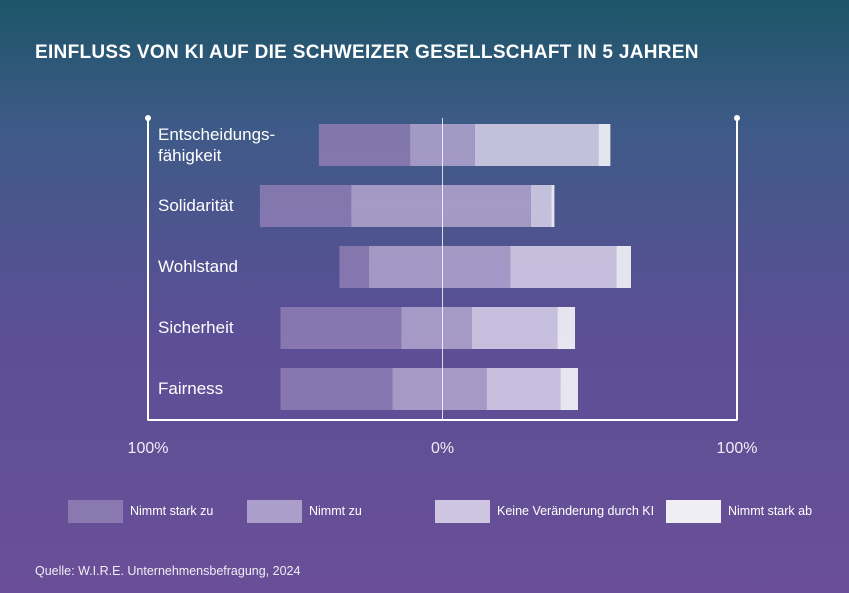  I want to click on legend-item: Keine Veränderung durch KI, so click(553, 511).